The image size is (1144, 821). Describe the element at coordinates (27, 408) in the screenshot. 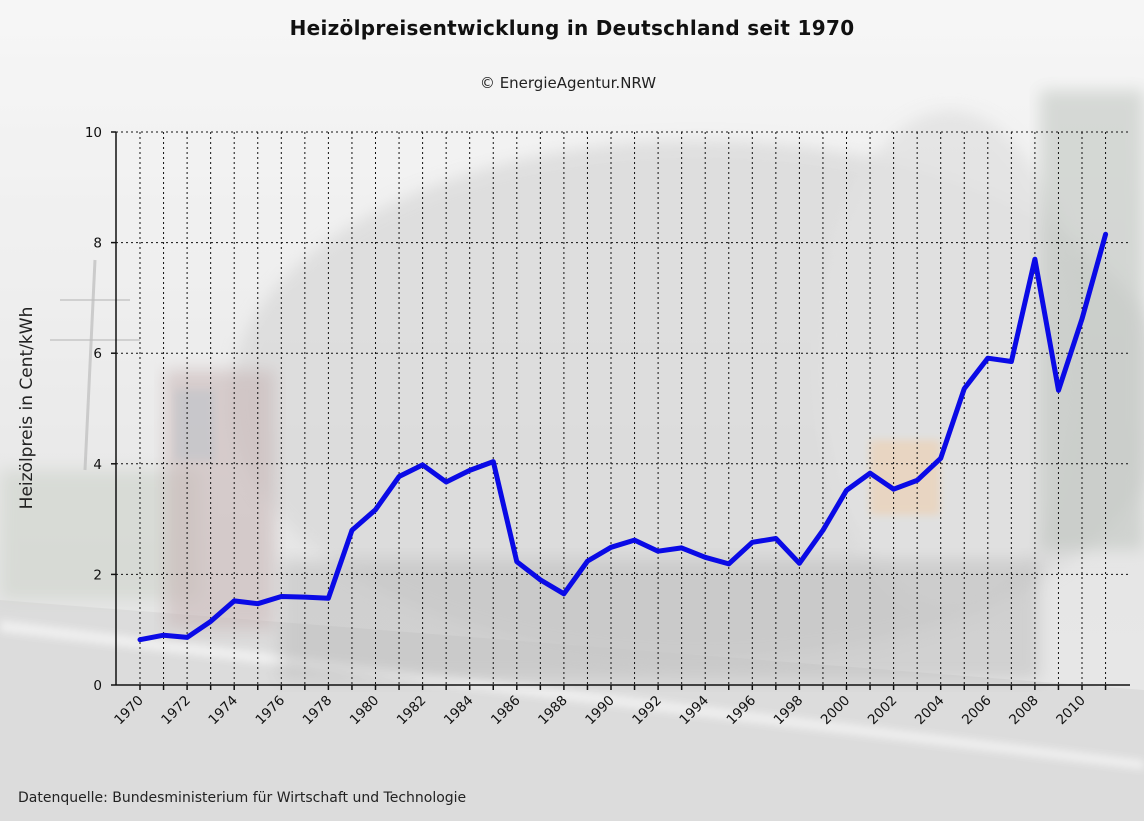

I see `y-axis-label: Heizölpreis in Cent/kWh` at that location.